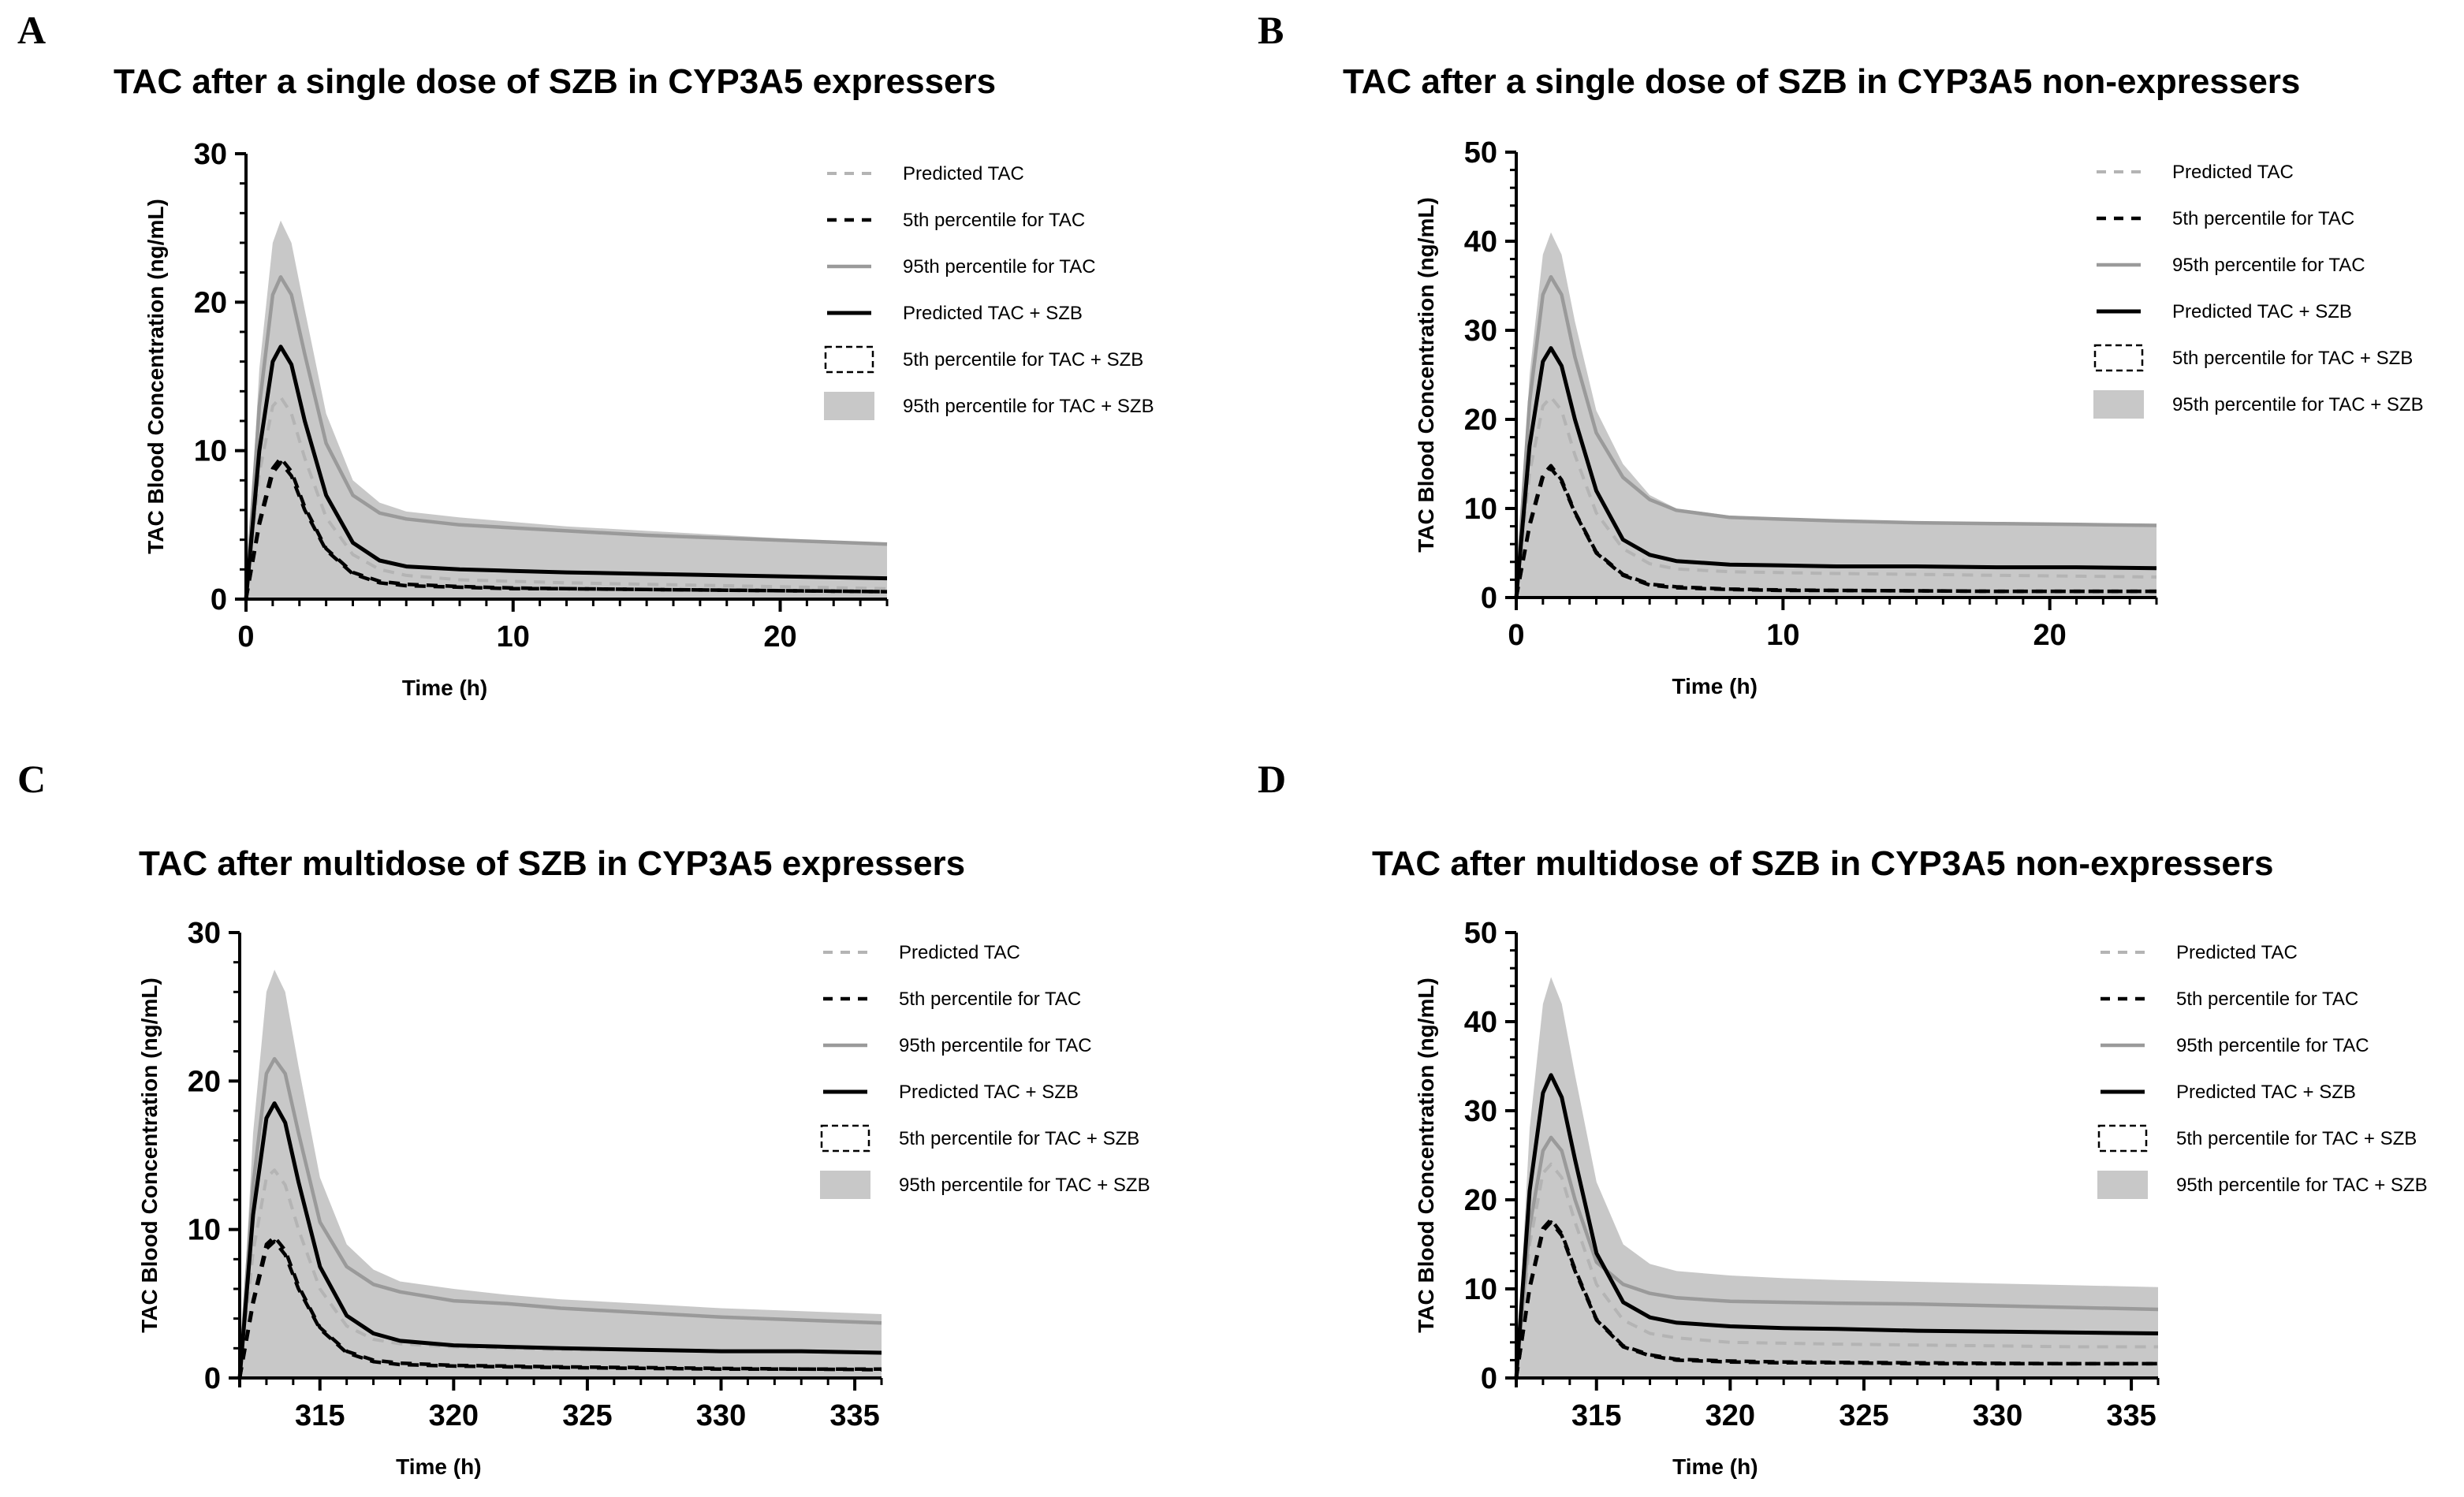  Describe the element at coordinates (454, 1415) in the screenshot. I see `panel-c-x-tick-label: 320` at that location.